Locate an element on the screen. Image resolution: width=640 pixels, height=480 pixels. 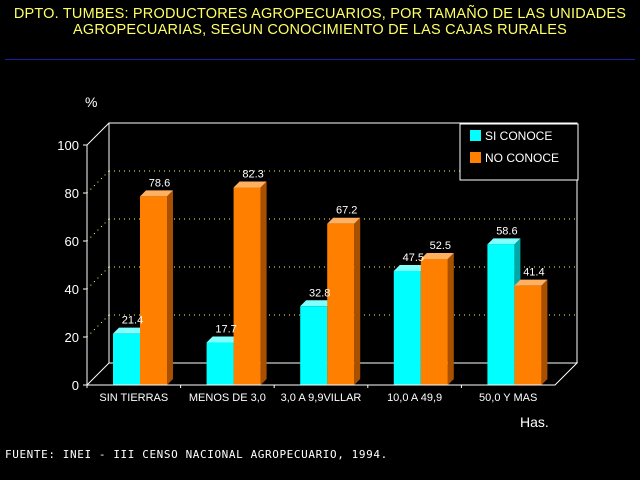
x-tick-label: SIN TIERRAS is located at coordinates (133, 398).